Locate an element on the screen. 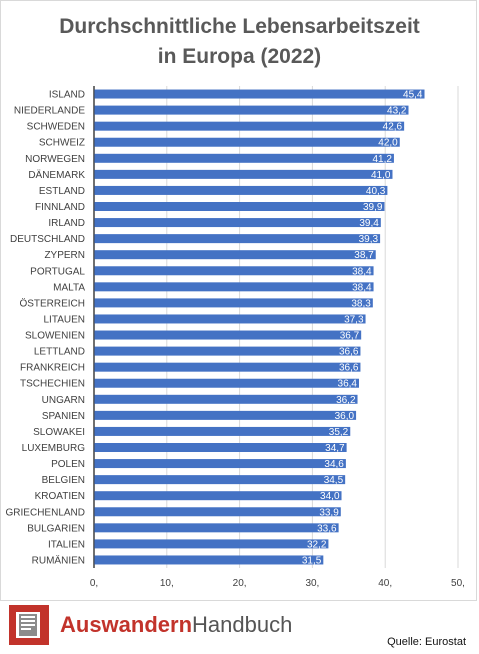  book-flag-icon is located at coordinates (29, 625).